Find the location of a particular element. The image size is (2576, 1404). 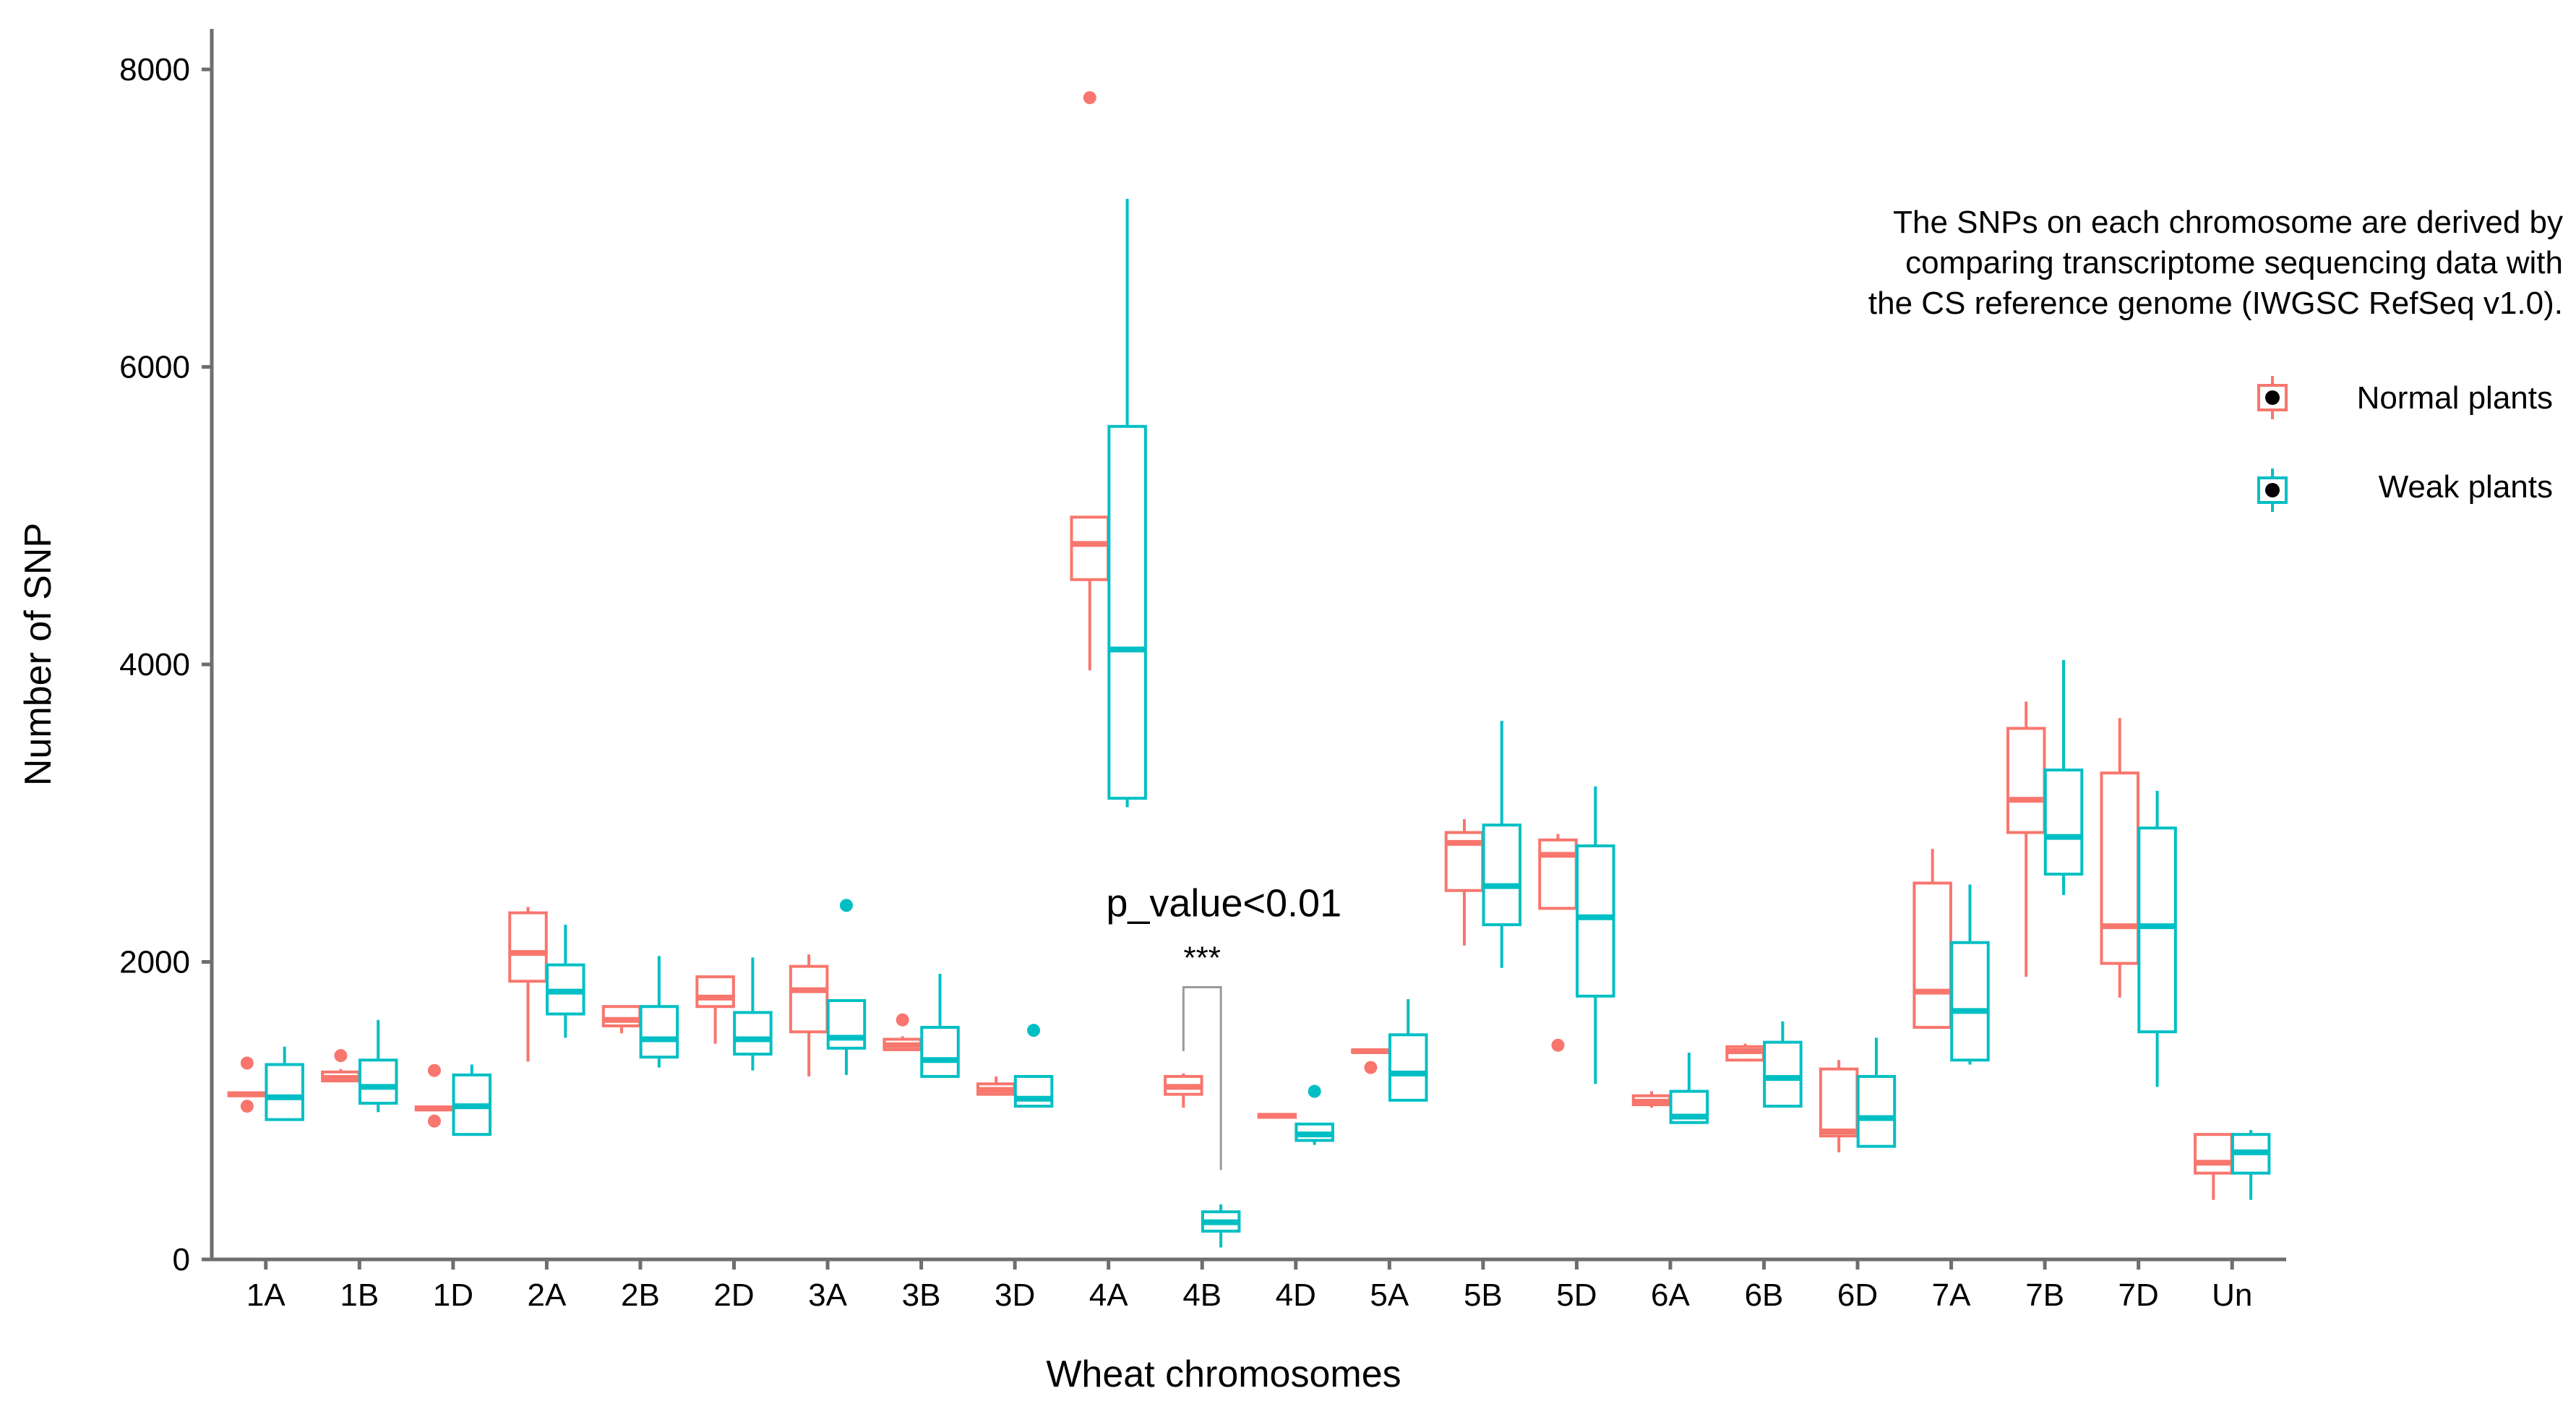

y-tick-label: 0 is located at coordinates (182, 1259).